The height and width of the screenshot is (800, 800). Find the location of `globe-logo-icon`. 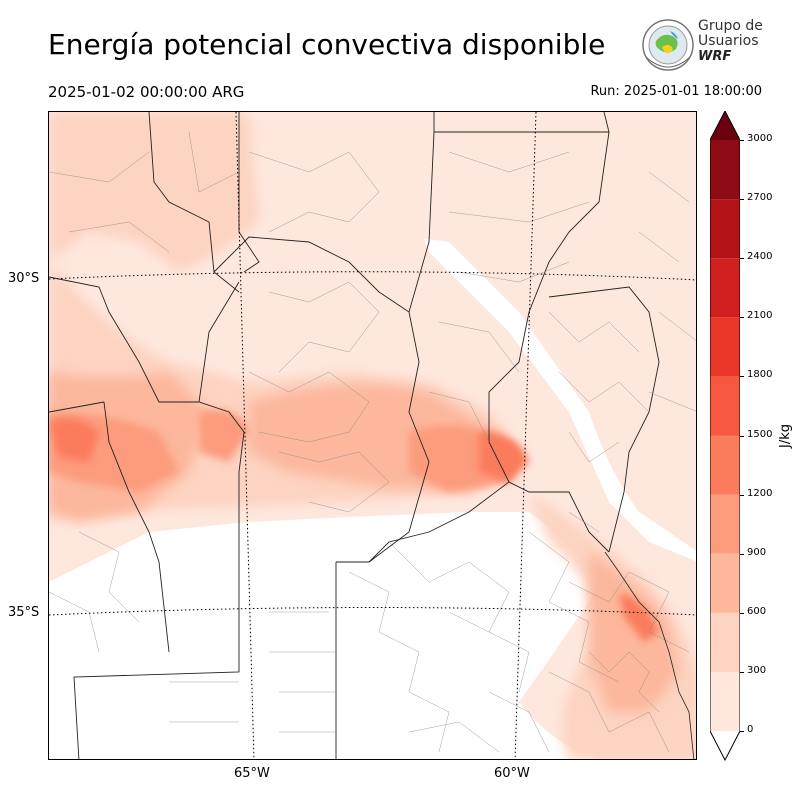

globe-logo-icon is located at coordinates (668, 45).